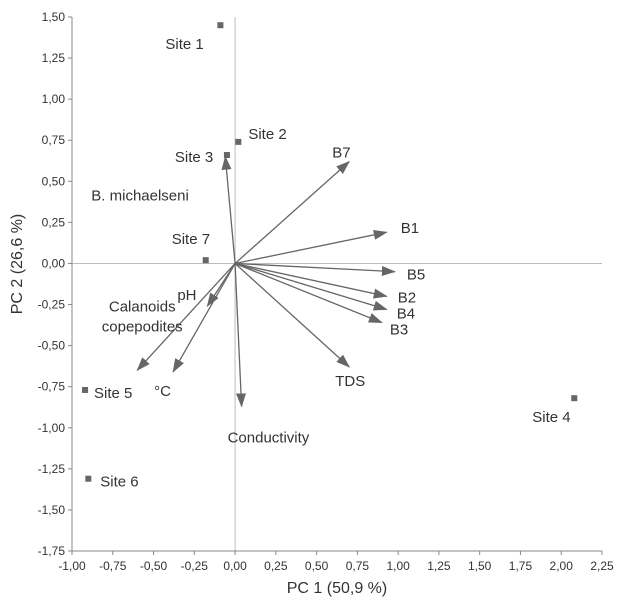  I want to click on y-tick-label: -1,00, so click(52, 428).